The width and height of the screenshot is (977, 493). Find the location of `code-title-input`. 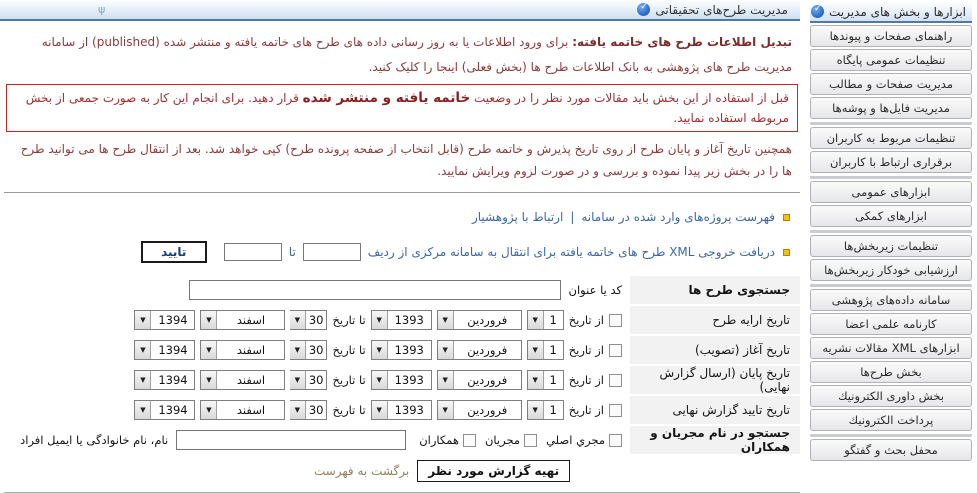

code-title-input is located at coordinates (374, 290).